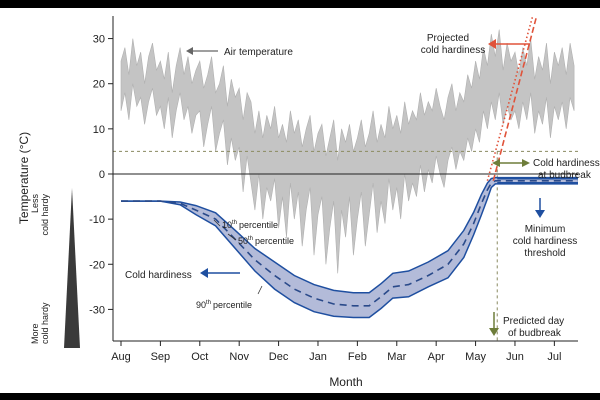  Describe the element at coordinates (243, 241) in the screenshot. I see `p50-number: 50` at that location.